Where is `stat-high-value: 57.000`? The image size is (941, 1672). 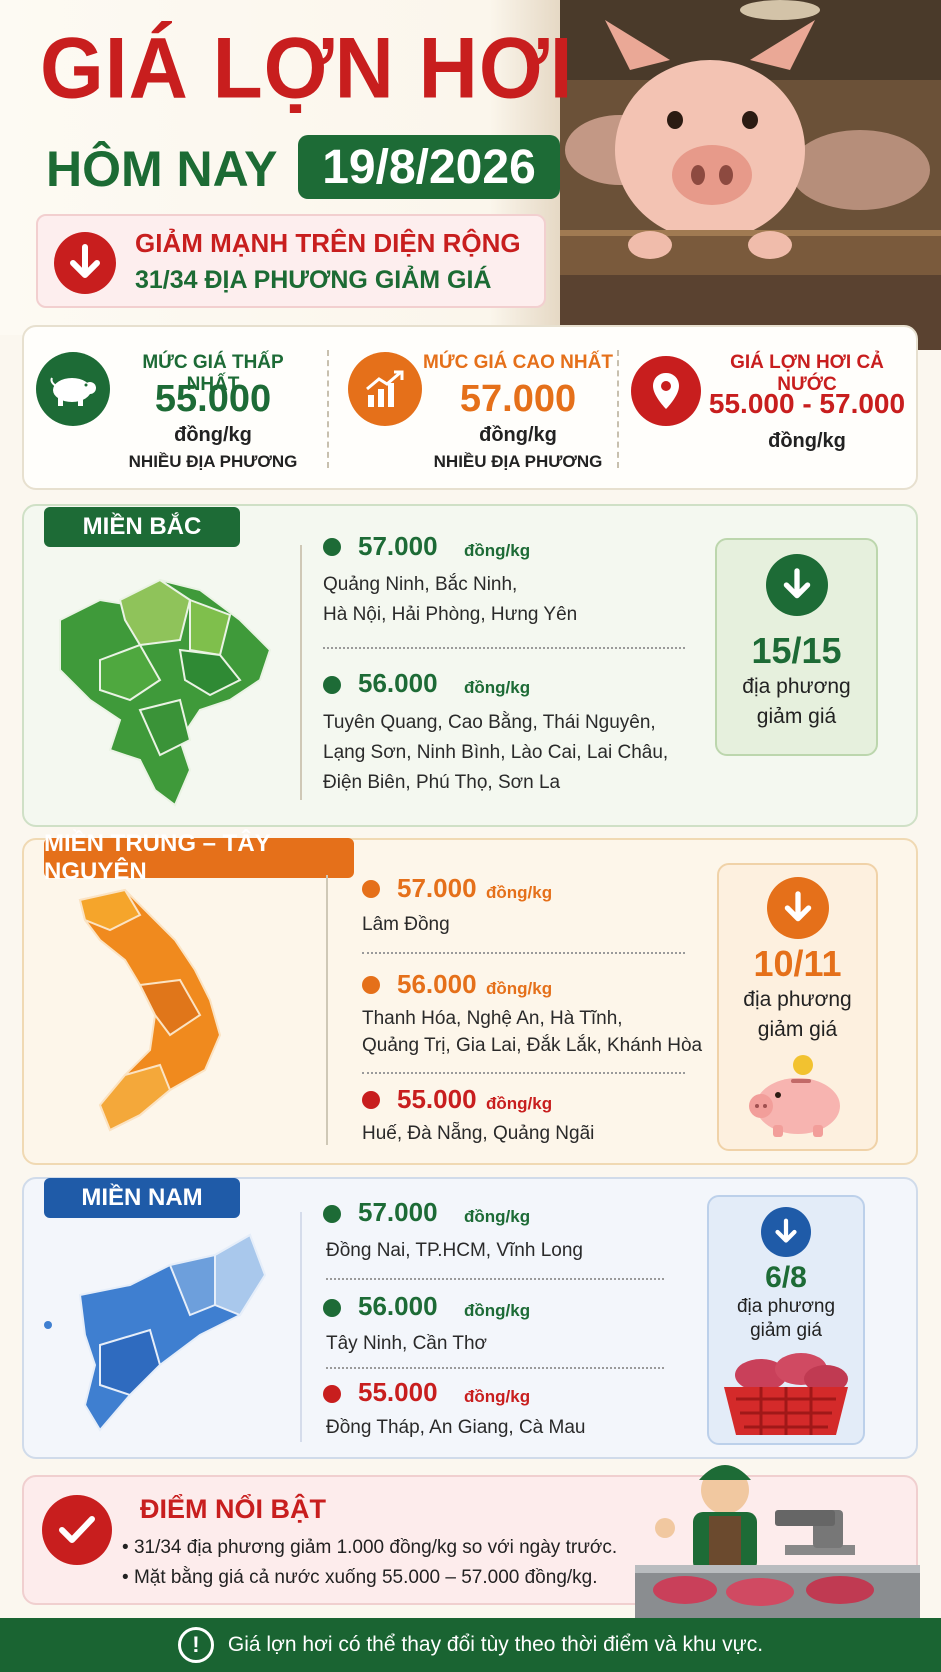 stat-high-value: 57.000 is located at coordinates (518, 399).